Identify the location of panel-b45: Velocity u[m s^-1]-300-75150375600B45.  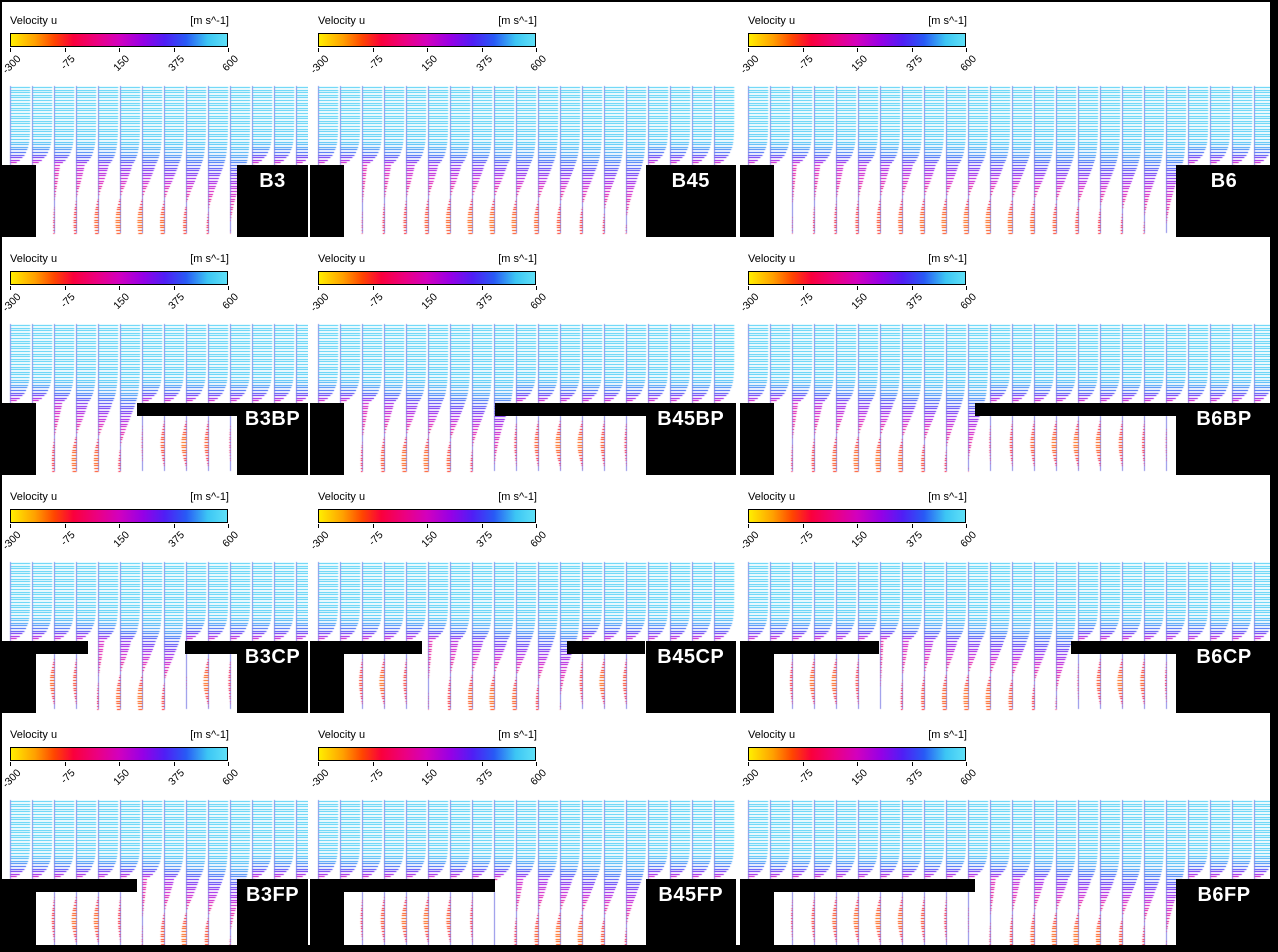
(522, 119).